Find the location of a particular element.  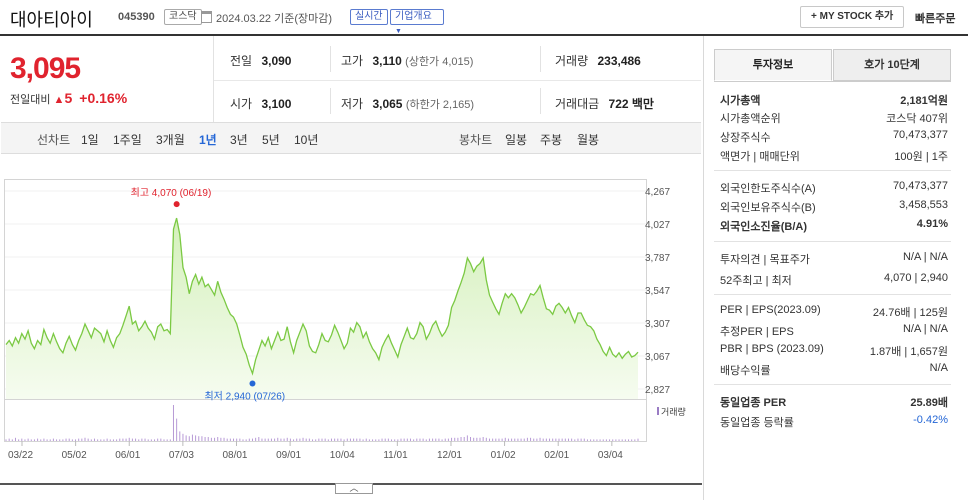

invest-row: 동일업종 PER 25.89배 is located at coordinates (834, 402).